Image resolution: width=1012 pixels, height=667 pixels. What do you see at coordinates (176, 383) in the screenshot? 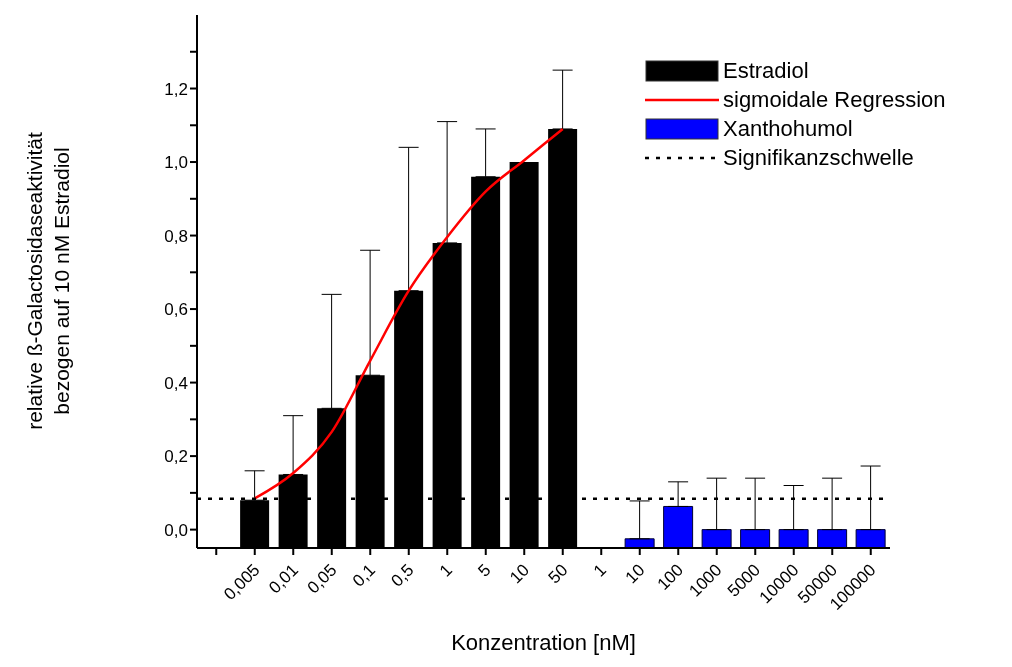
I see `y-tick-label: 0,4` at bounding box center [176, 383].